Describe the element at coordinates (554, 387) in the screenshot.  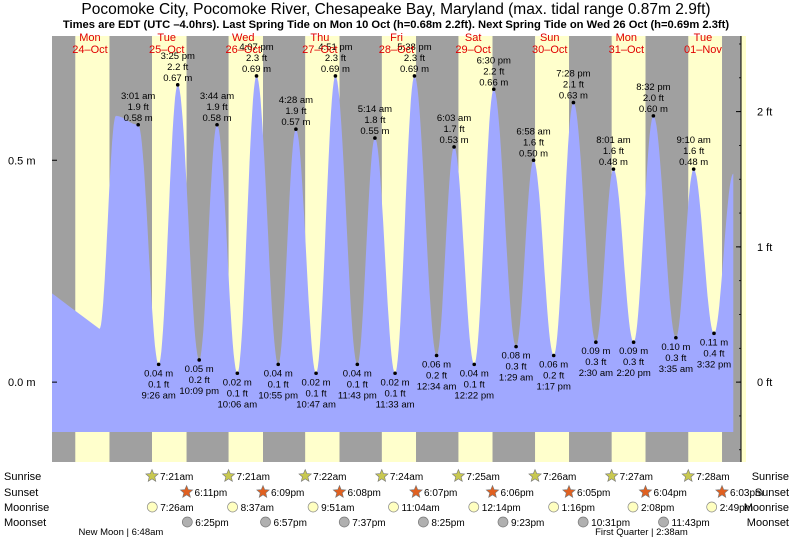
I see `low-tide-time: 1:17 pm` at that location.